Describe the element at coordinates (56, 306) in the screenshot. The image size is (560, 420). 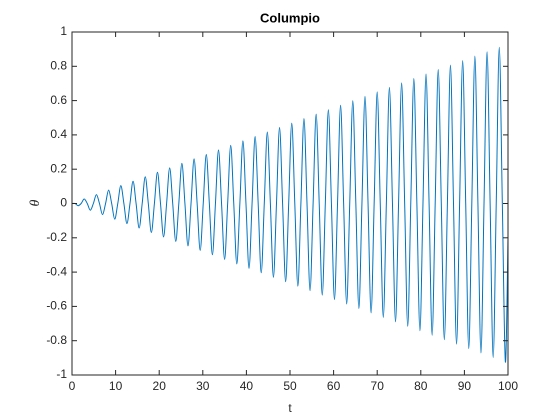
I see `y-tick-label: -0.6` at that location.